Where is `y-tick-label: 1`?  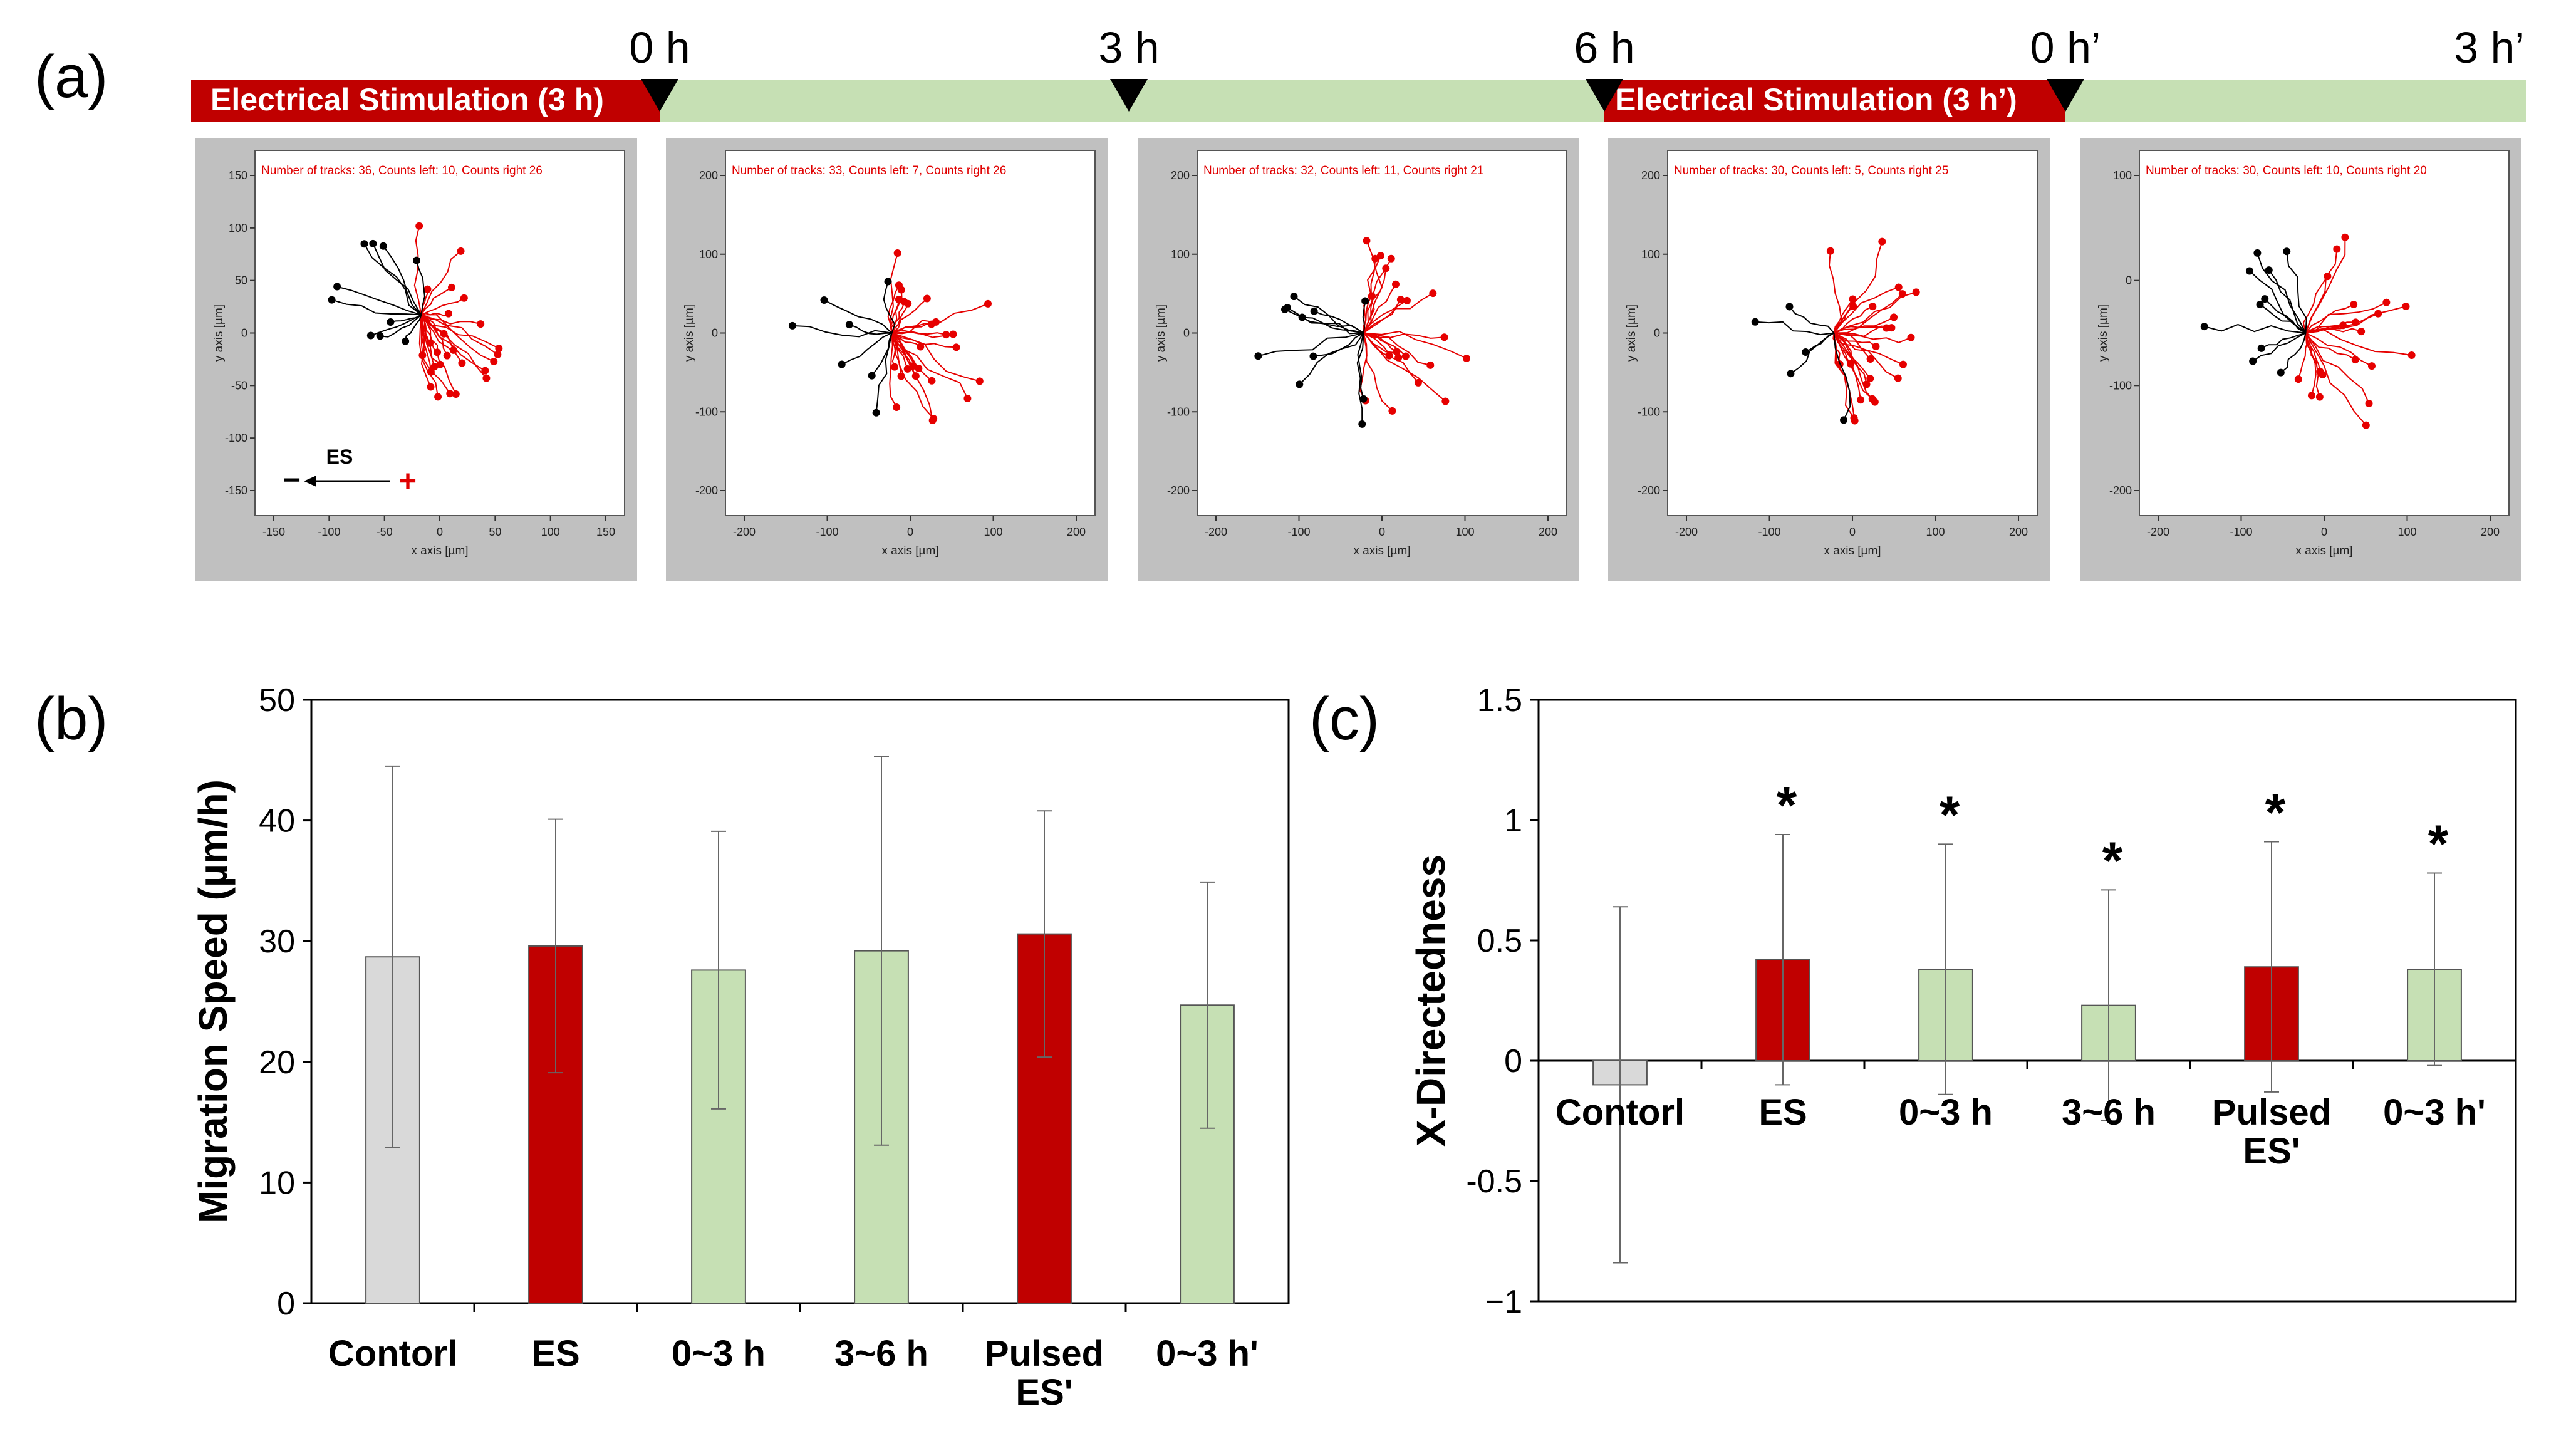 y-tick-label: 1 is located at coordinates (1513, 821).